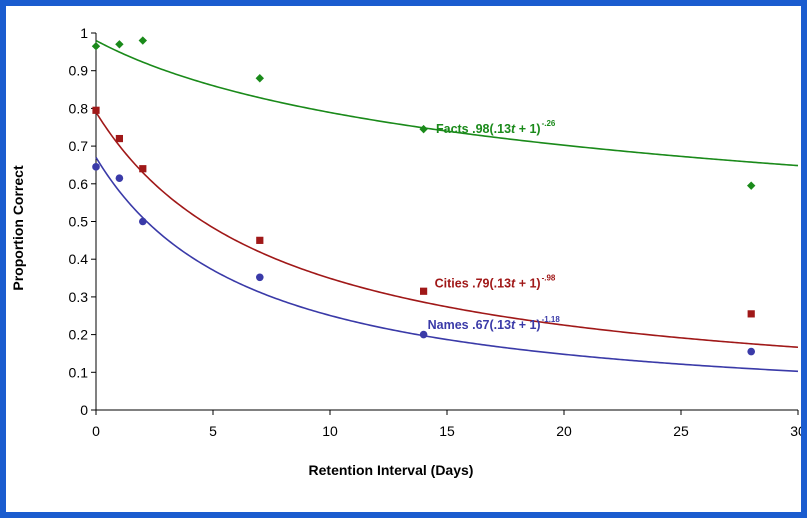 The height and width of the screenshot is (518, 807). What do you see at coordinates (330, 431) in the screenshot?
I see `x-tick-label: 10` at bounding box center [330, 431].